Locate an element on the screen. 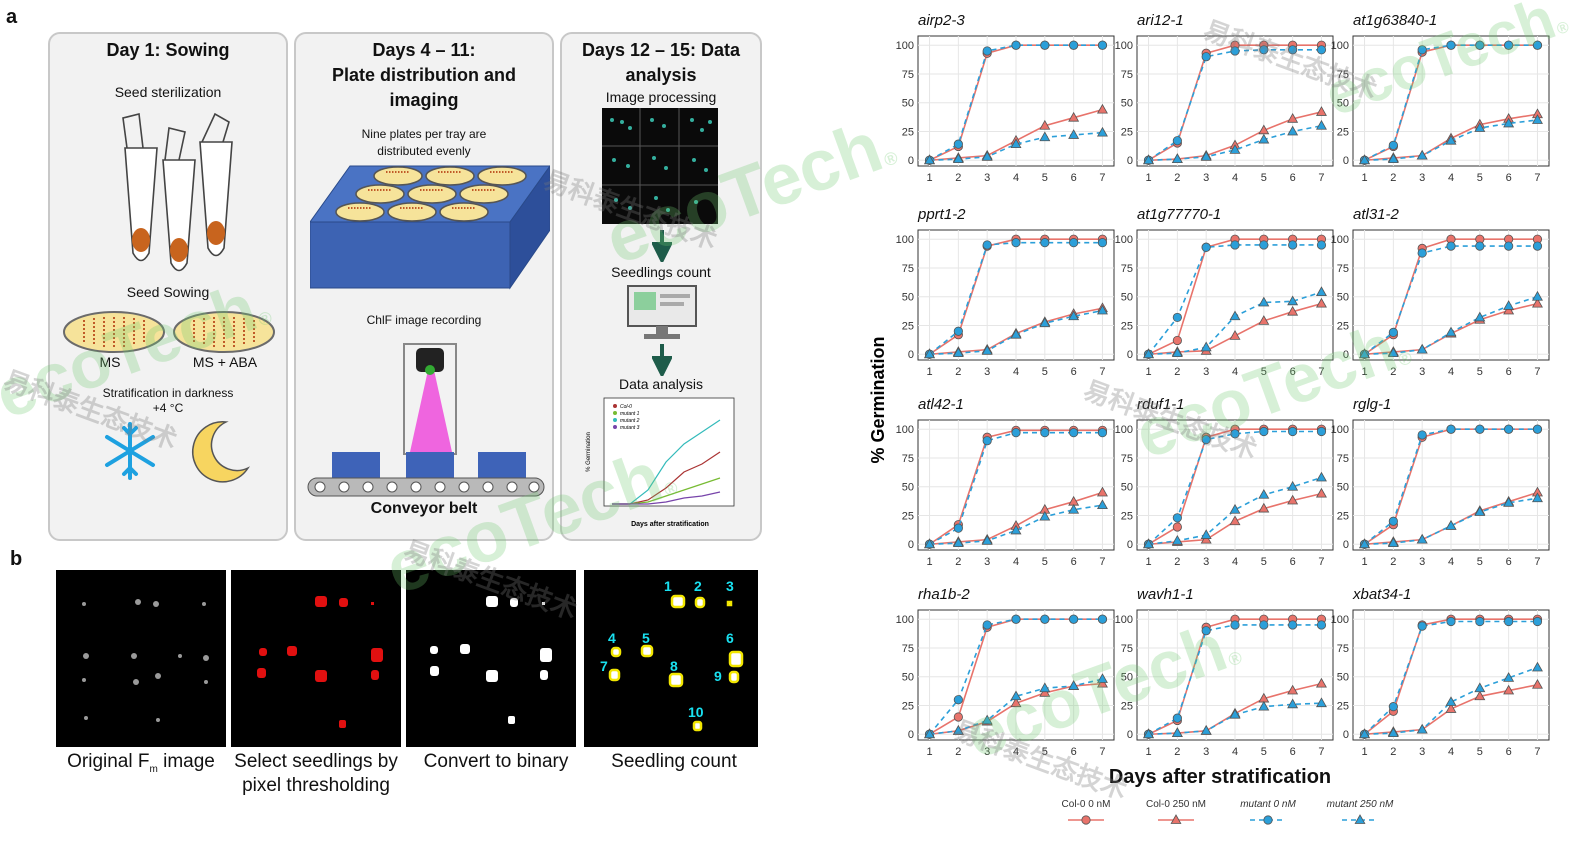 The image size is (1596, 846). germination-panel-xbat34-1: xbat34-1 0 25 50 75 100 1 2 3 4 5 6 7 is located at coordinates (1439, 673).